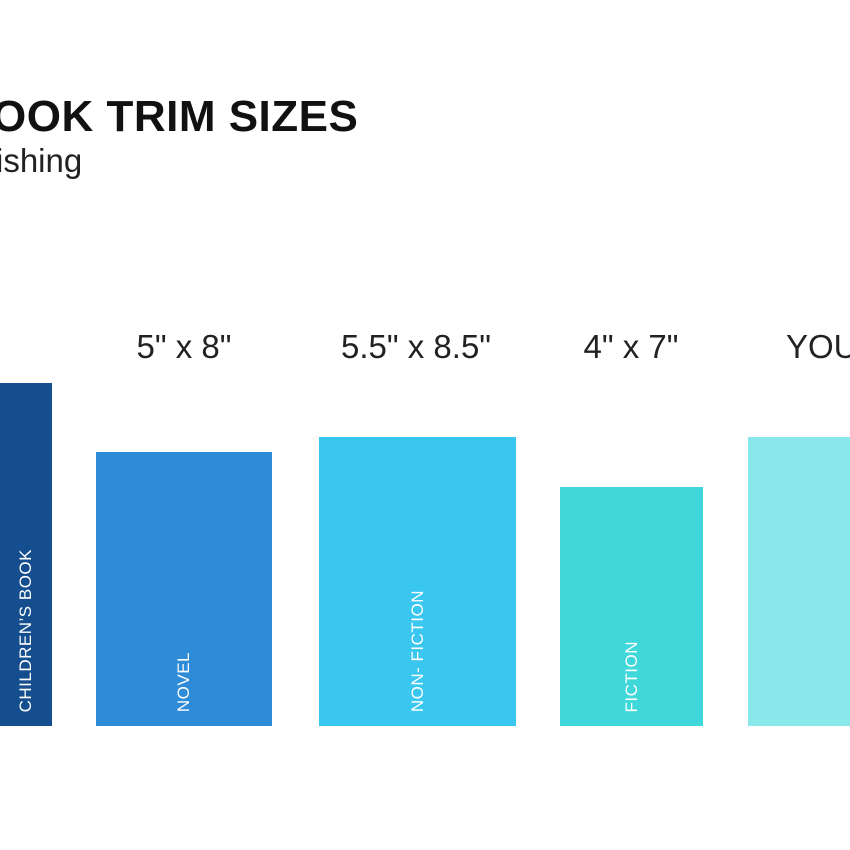  I want to click on genre-label-non-fiction: NON- FICTION, so click(417, 650).